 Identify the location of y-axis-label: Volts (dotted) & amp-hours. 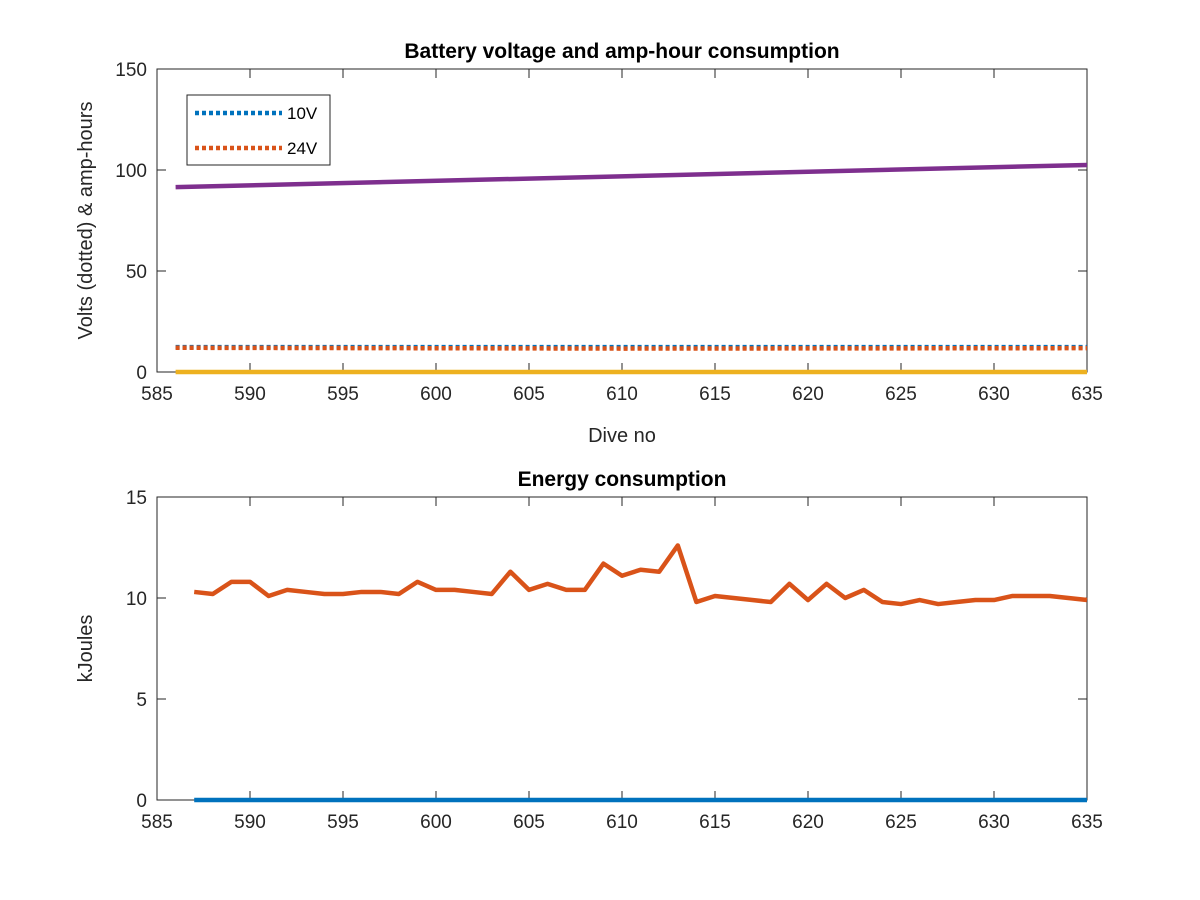
(86, 221).